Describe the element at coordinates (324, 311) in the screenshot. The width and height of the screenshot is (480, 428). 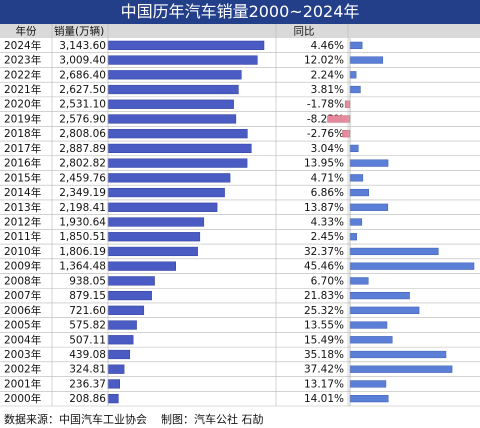
I see `yoy-cell: 25.32%` at that location.